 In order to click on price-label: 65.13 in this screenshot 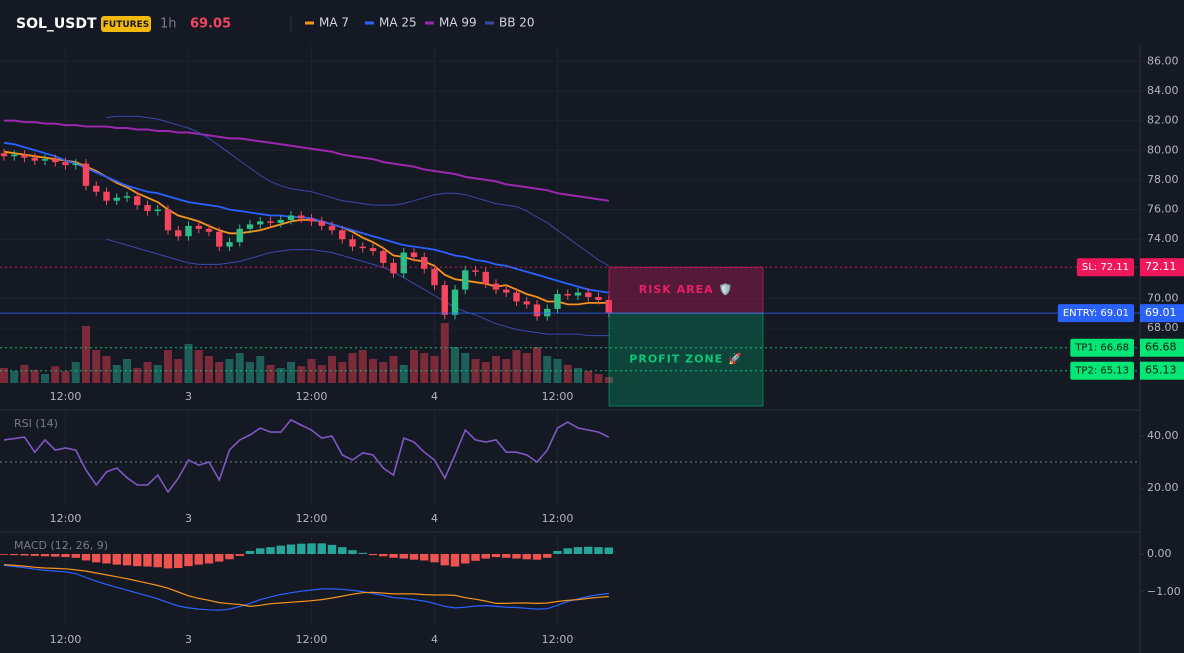, I will do `click(1161, 370)`.